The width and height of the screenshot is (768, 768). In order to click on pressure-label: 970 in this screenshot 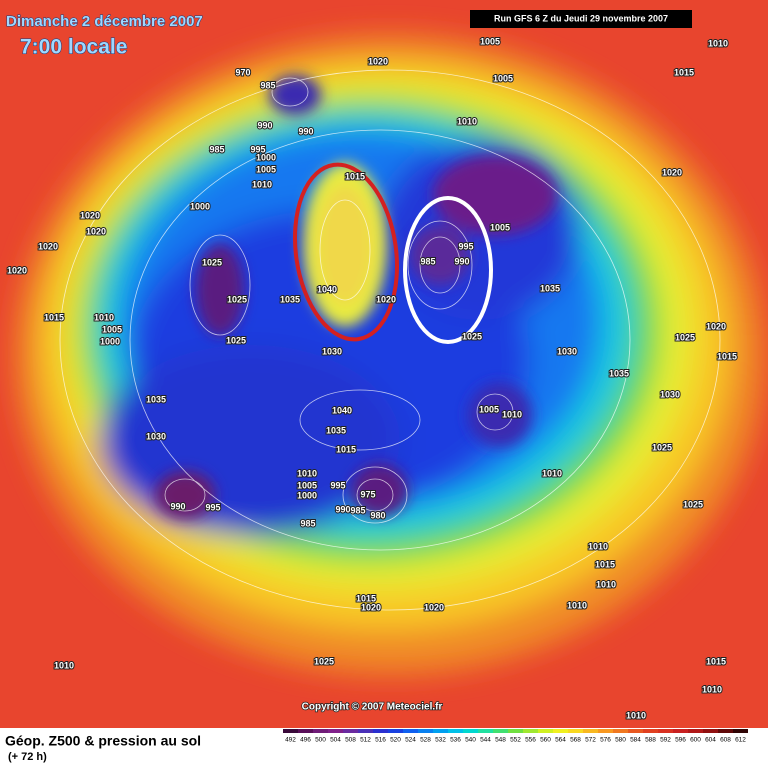, I will do `click(242, 72)`.